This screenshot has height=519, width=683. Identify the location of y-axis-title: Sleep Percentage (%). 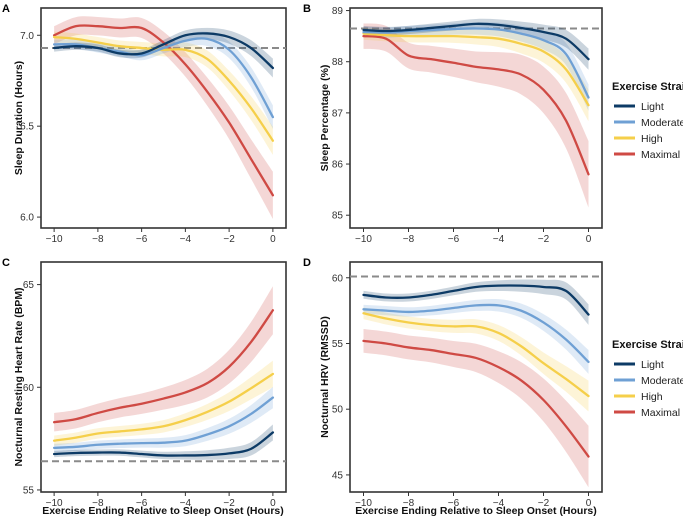
(325, 118).